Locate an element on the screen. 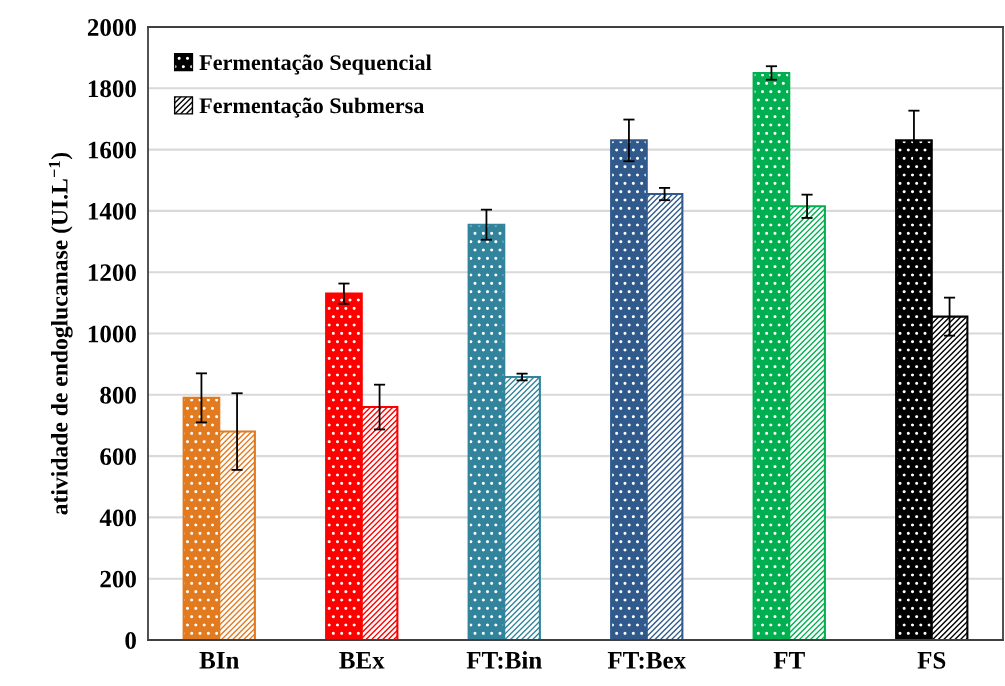 The height and width of the screenshot is (686, 1005). y-tick-label: 800 is located at coordinates (118, 395).